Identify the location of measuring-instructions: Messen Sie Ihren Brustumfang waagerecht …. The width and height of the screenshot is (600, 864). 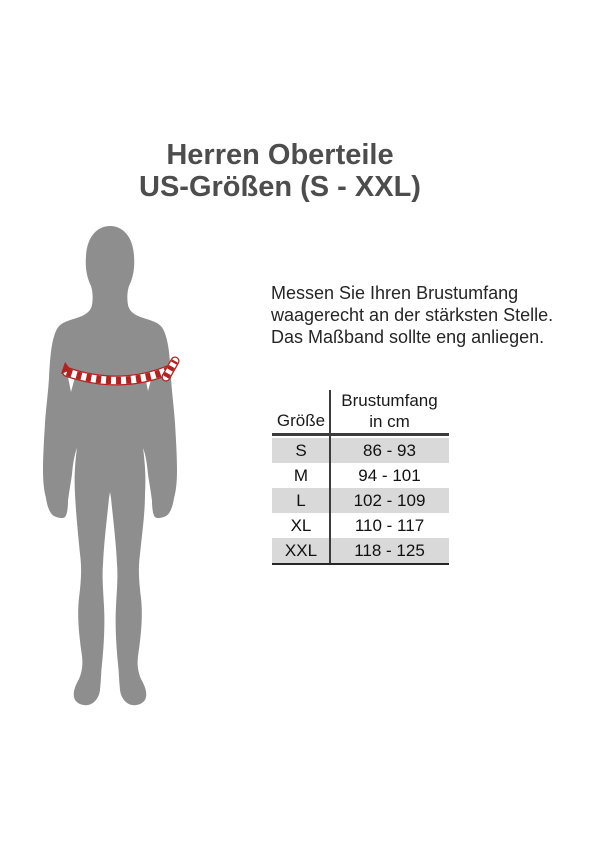
(426, 315).